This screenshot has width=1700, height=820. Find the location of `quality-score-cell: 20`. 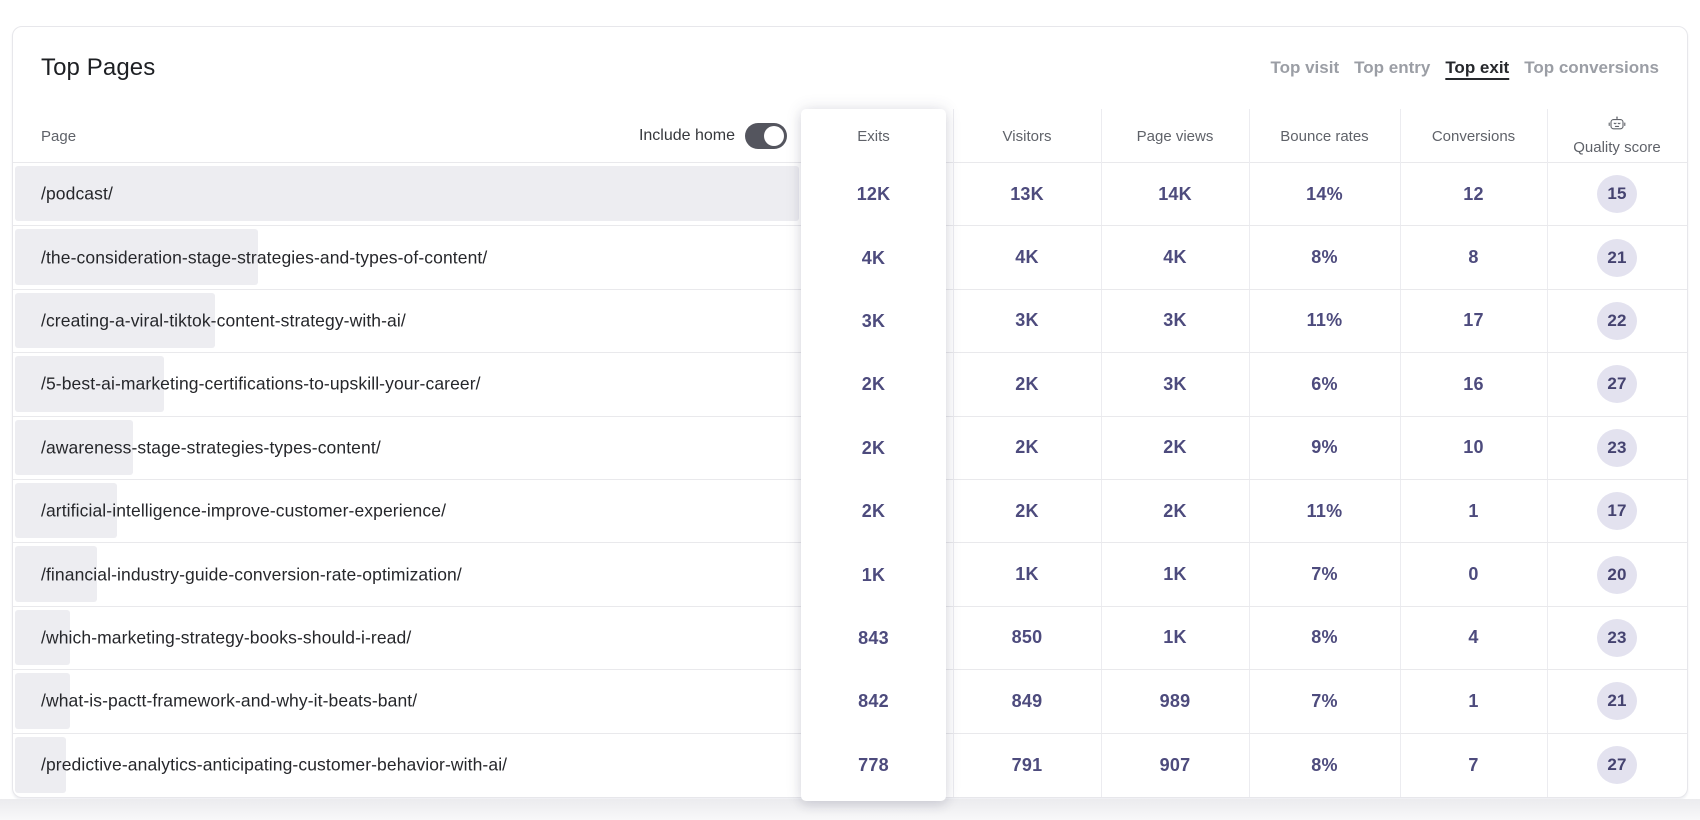

quality-score-cell: 20 is located at coordinates (1617, 574).